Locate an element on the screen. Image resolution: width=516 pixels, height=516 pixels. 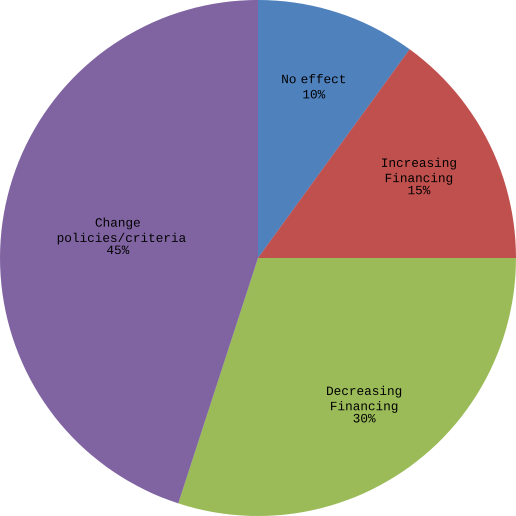
data-label: 45% is located at coordinates (118, 250).